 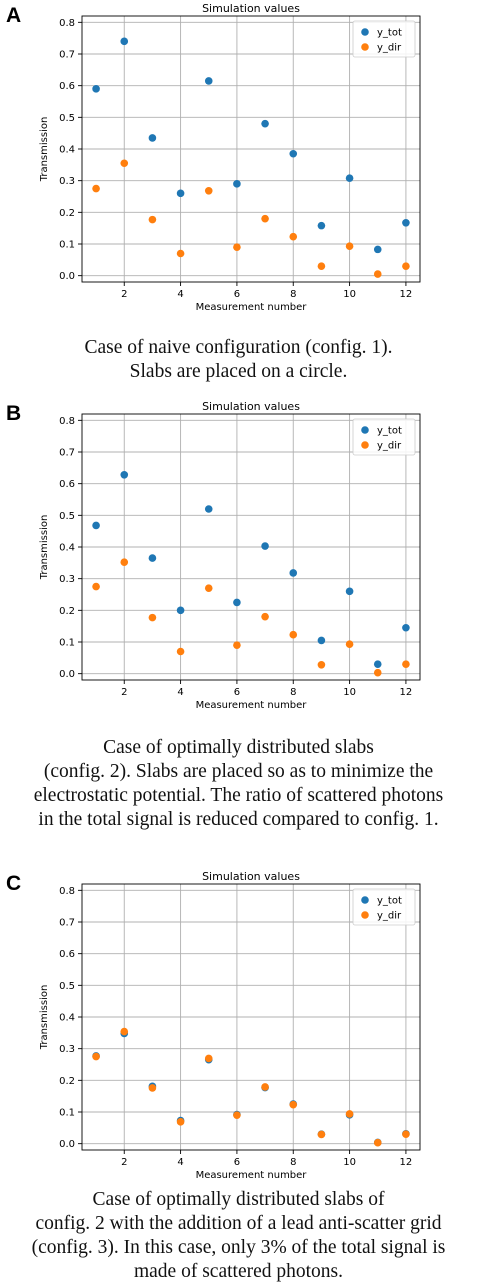 I want to click on y-tick-label: 0.1, so click(x=67, y=1113).